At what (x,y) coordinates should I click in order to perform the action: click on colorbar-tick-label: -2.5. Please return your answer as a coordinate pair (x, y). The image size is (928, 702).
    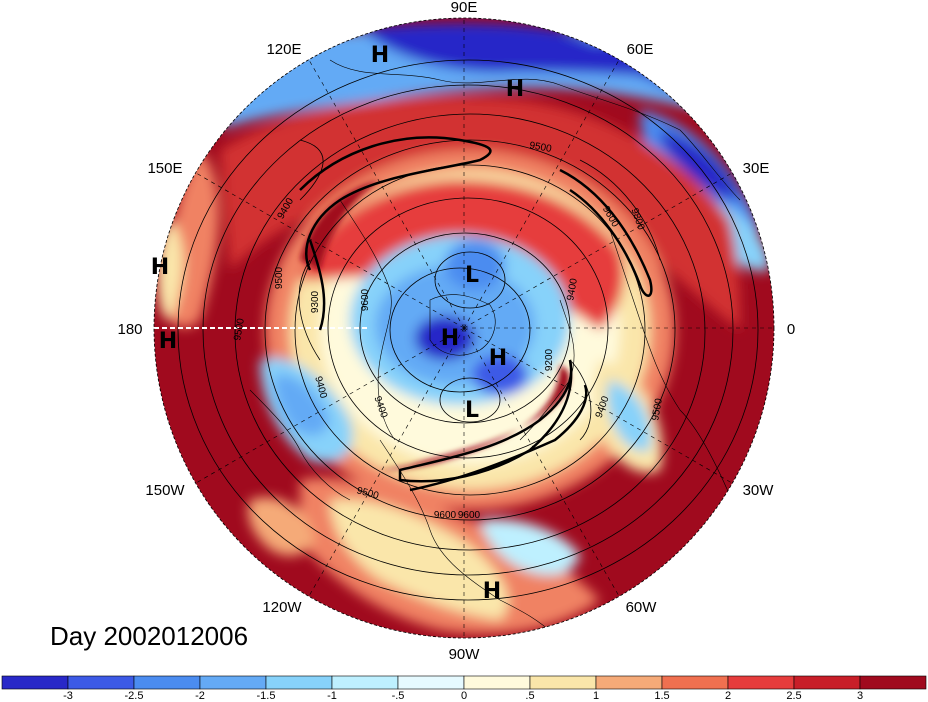
    Looking at the image, I should click on (134, 696).